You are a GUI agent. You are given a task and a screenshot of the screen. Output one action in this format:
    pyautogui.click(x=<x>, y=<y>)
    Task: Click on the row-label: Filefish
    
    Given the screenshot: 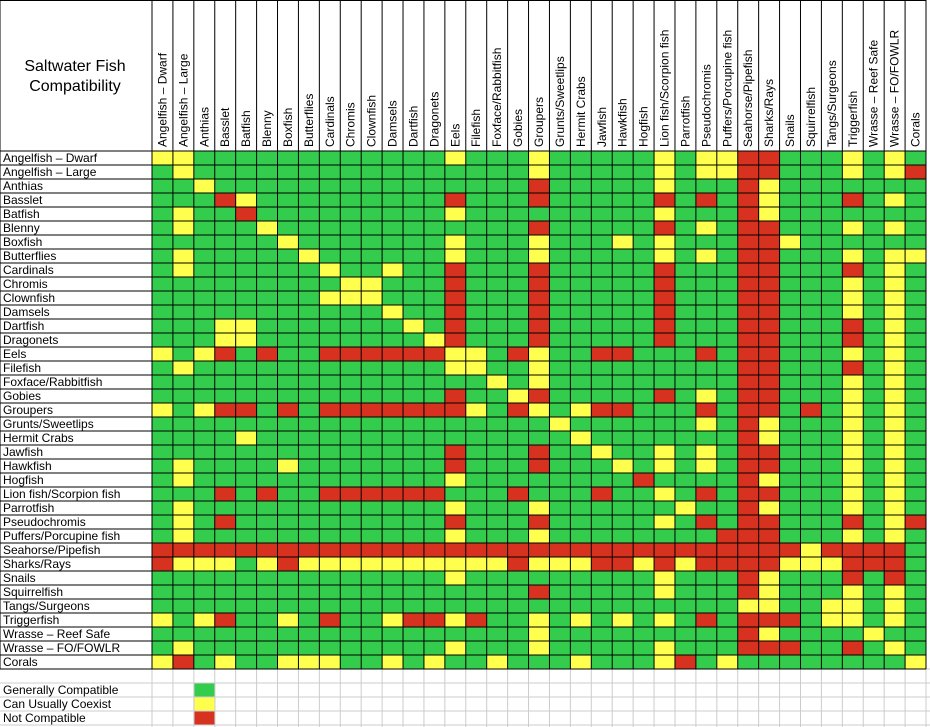 What is the action you would take?
    pyautogui.click(x=22, y=368)
    